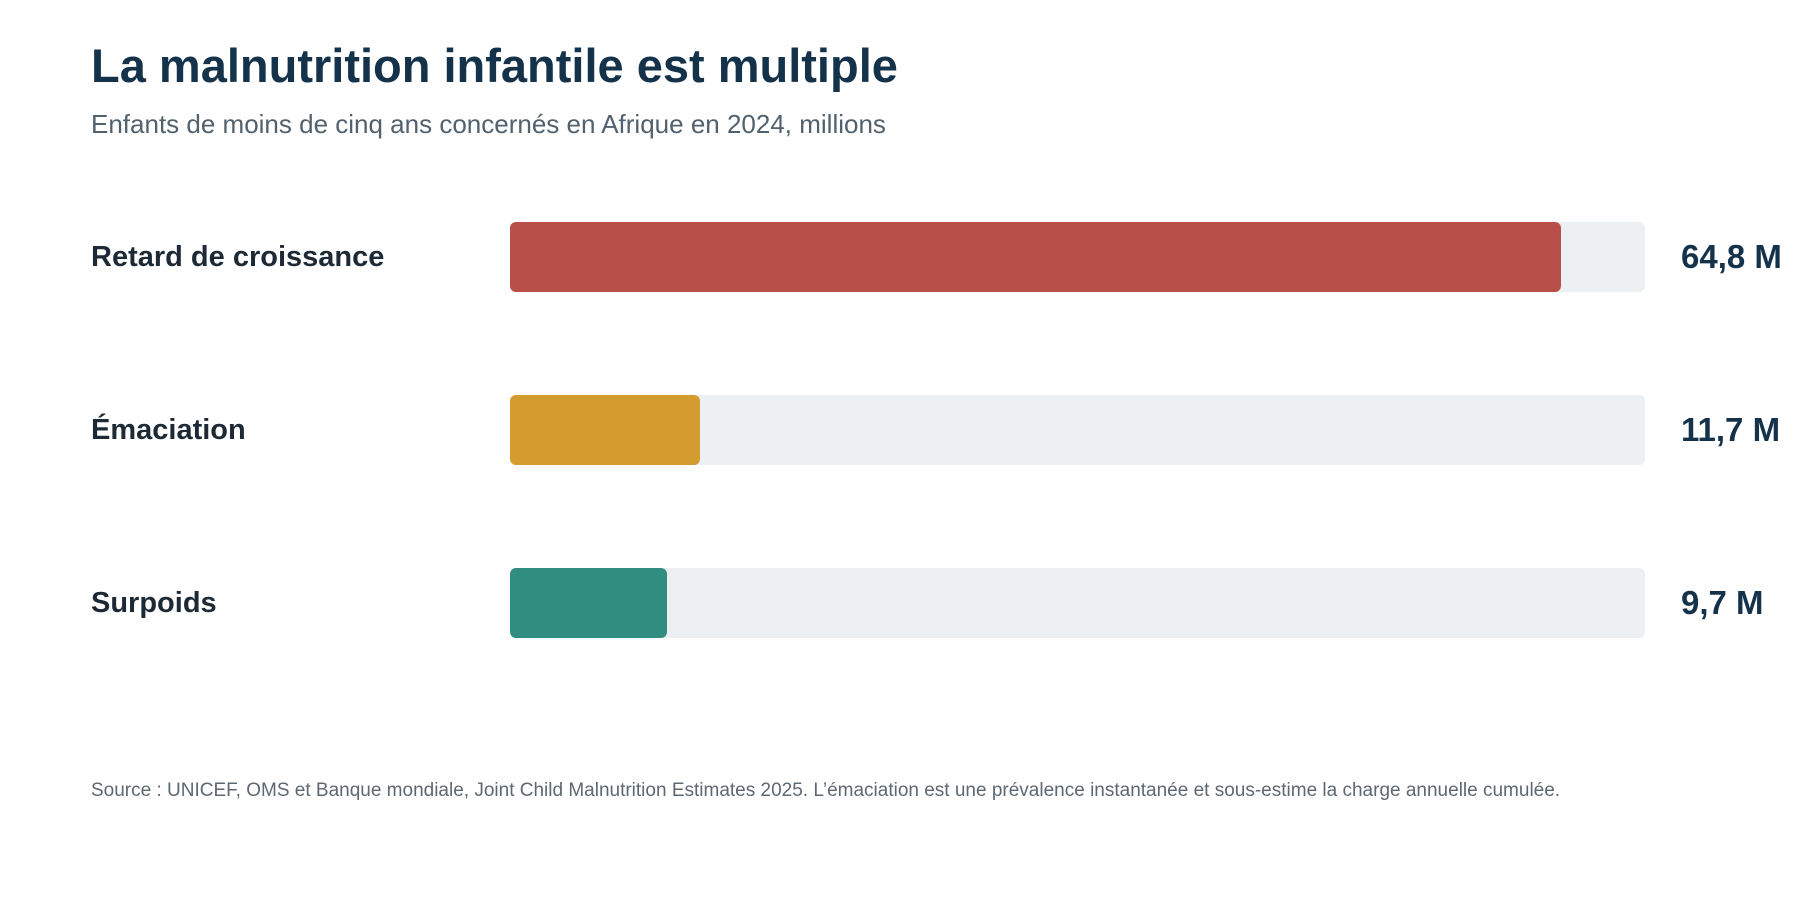 The height and width of the screenshot is (916, 1800). I want to click on bar-row: Surpoids 9,7 M, so click(900, 603).